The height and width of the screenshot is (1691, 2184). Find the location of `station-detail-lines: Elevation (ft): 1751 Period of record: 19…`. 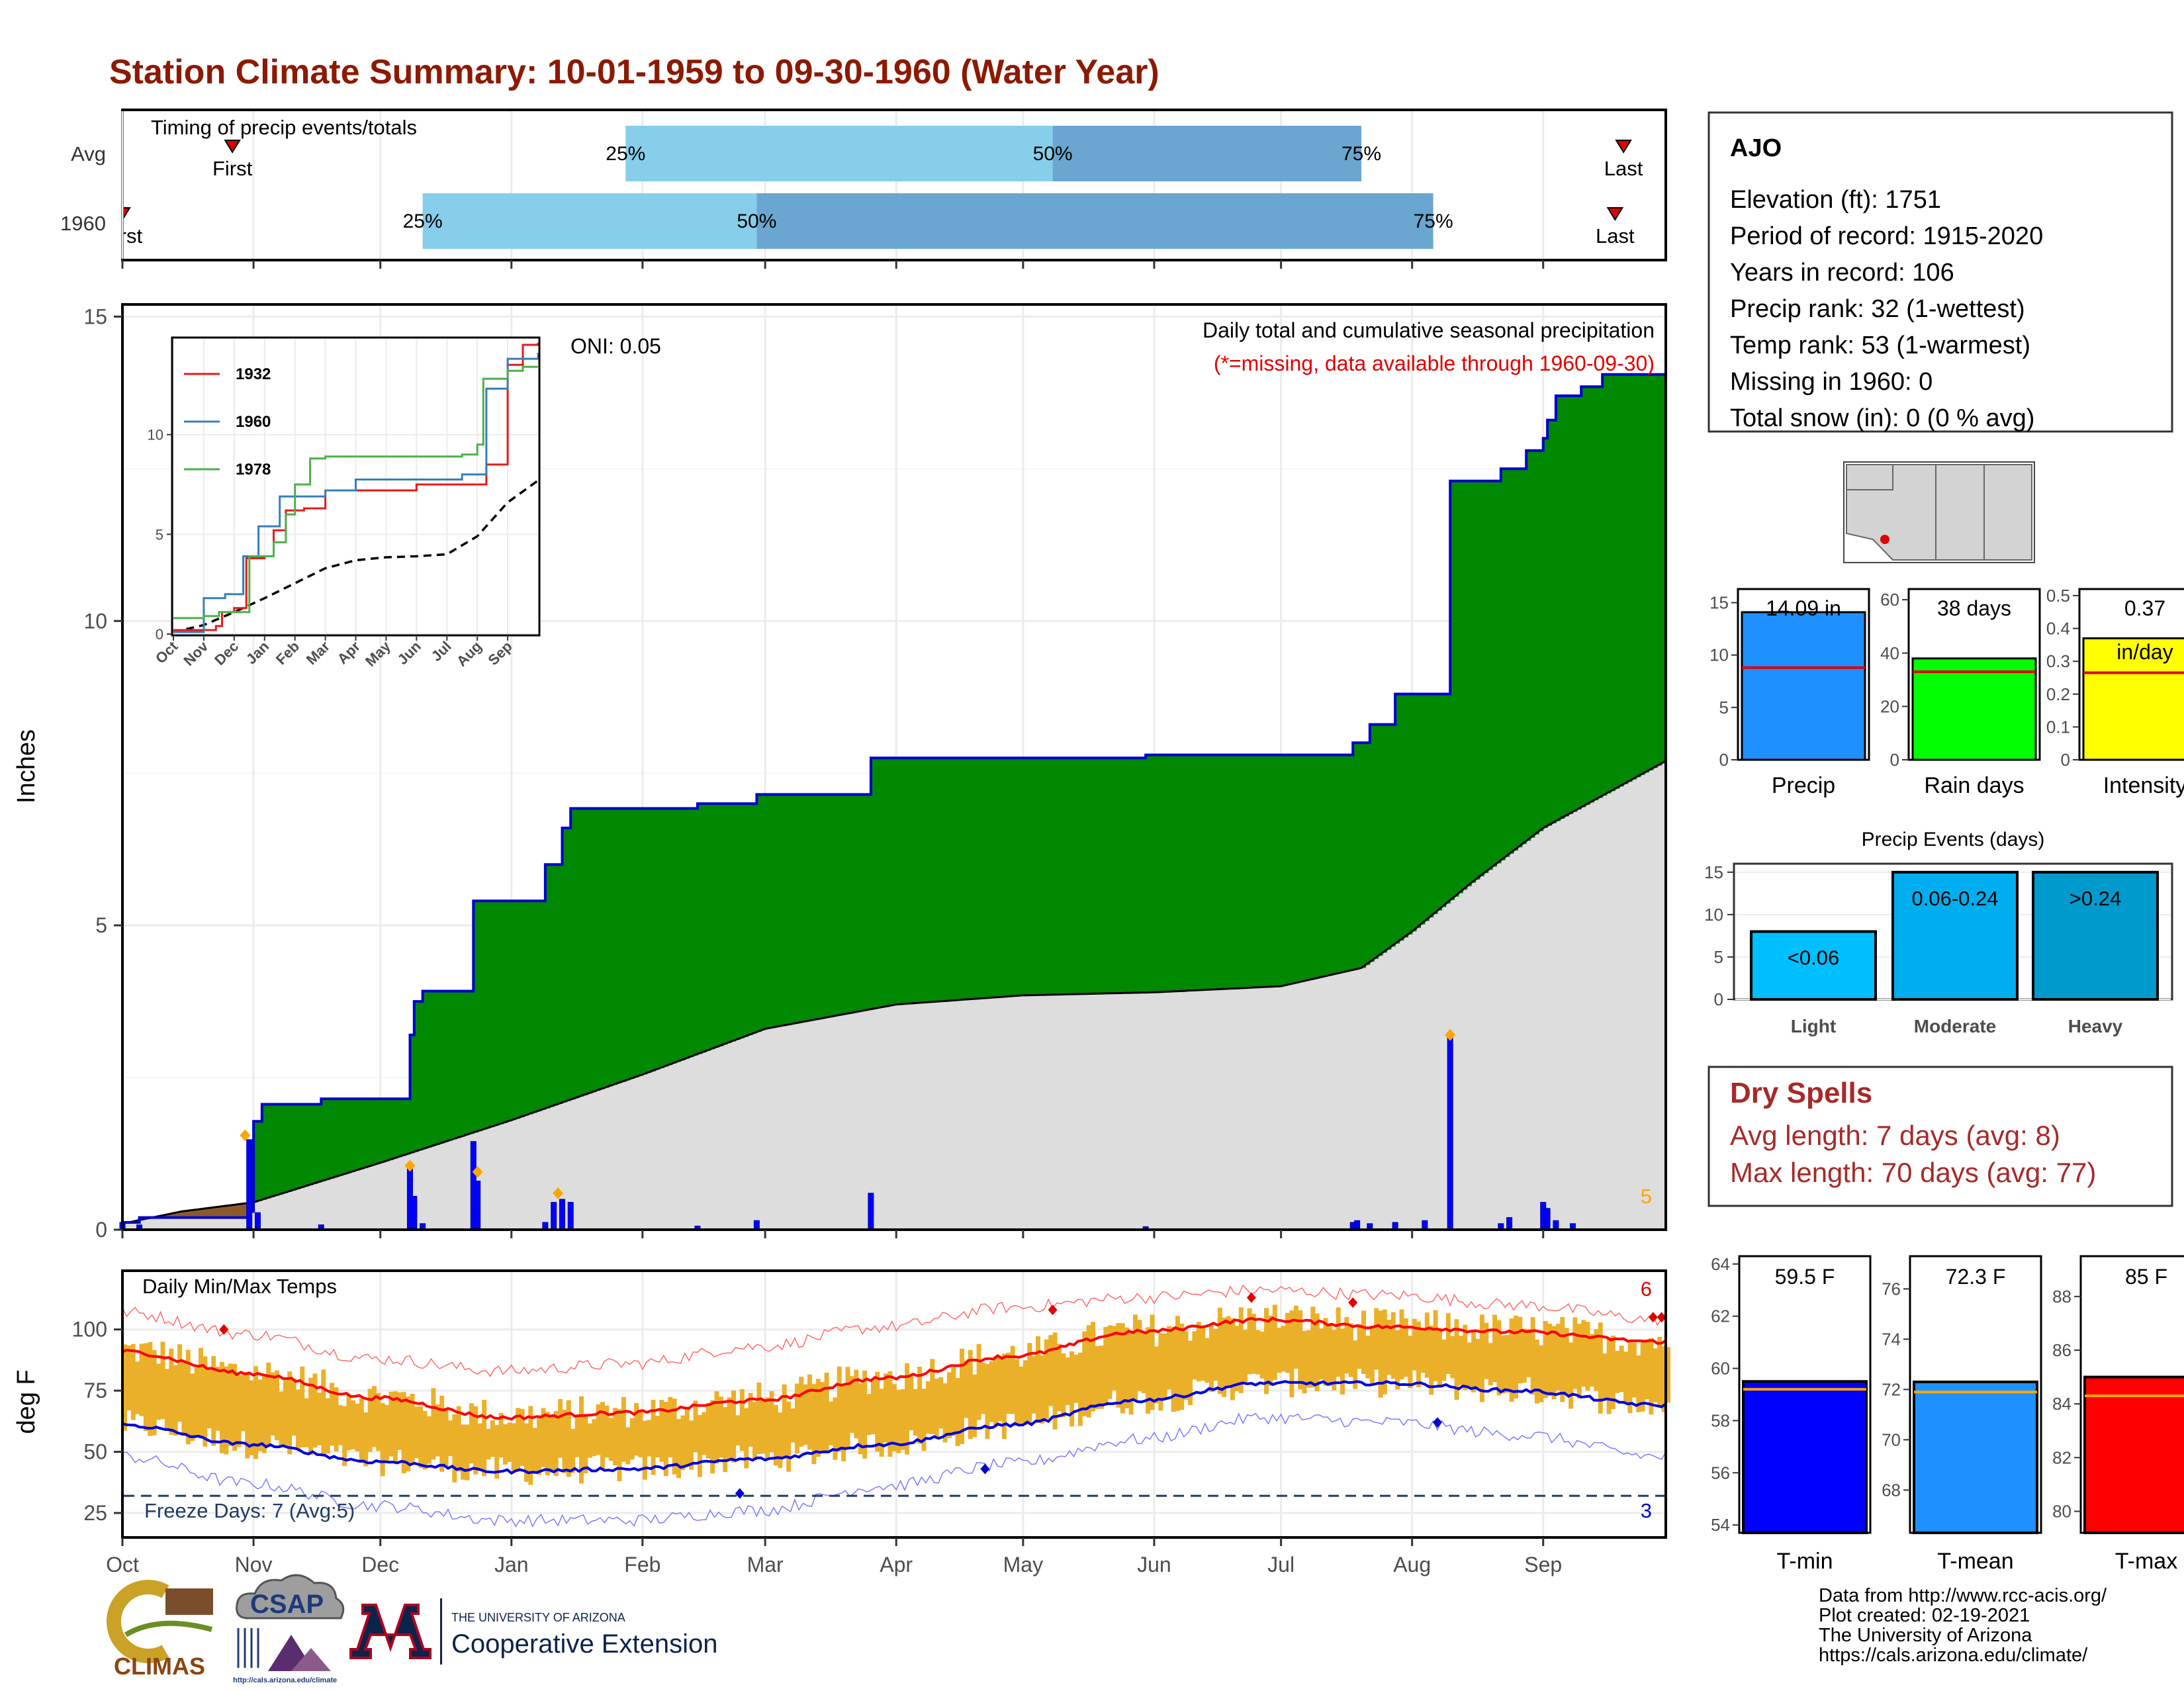

station-detail-lines: Elevation (ft): 1751 Period of record: 19… is located at coordinates (1886, 309).